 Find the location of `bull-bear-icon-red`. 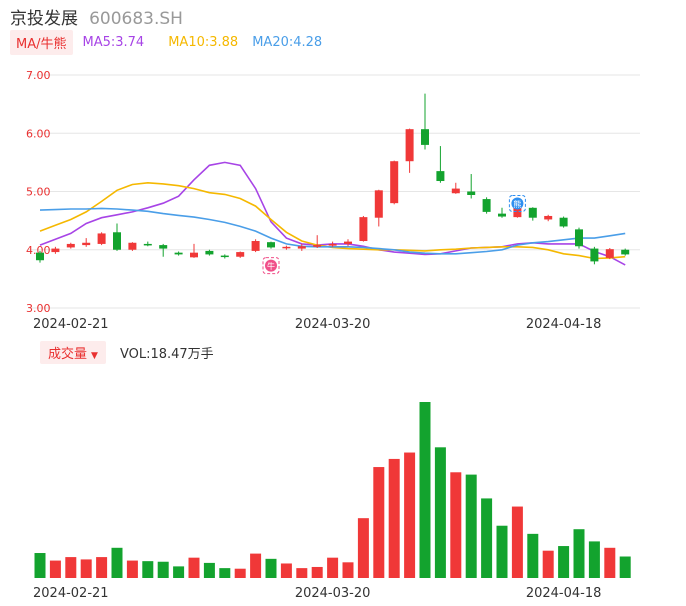

bull-bear-icon-red is located at coordinates (271, 265).